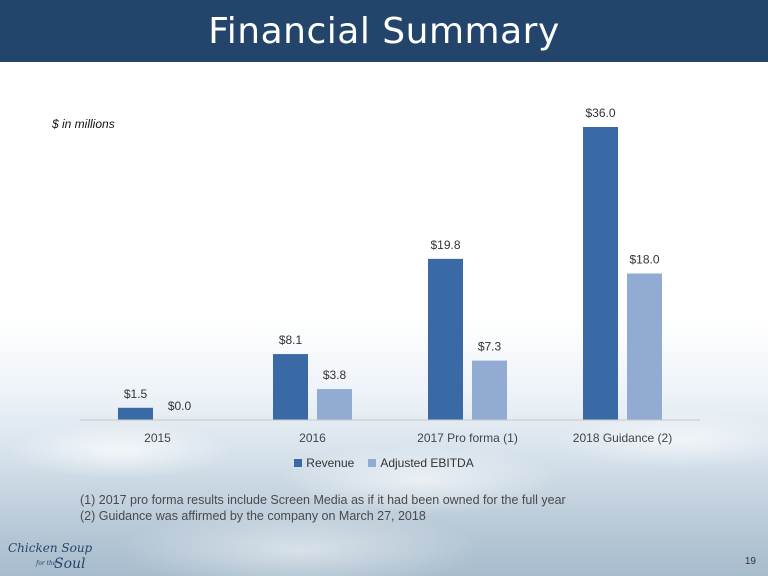  What do you see at coordinates (70, 564) in the screenshot?
I see `logo-line-3: Soul` at bounding box center [70, 564].